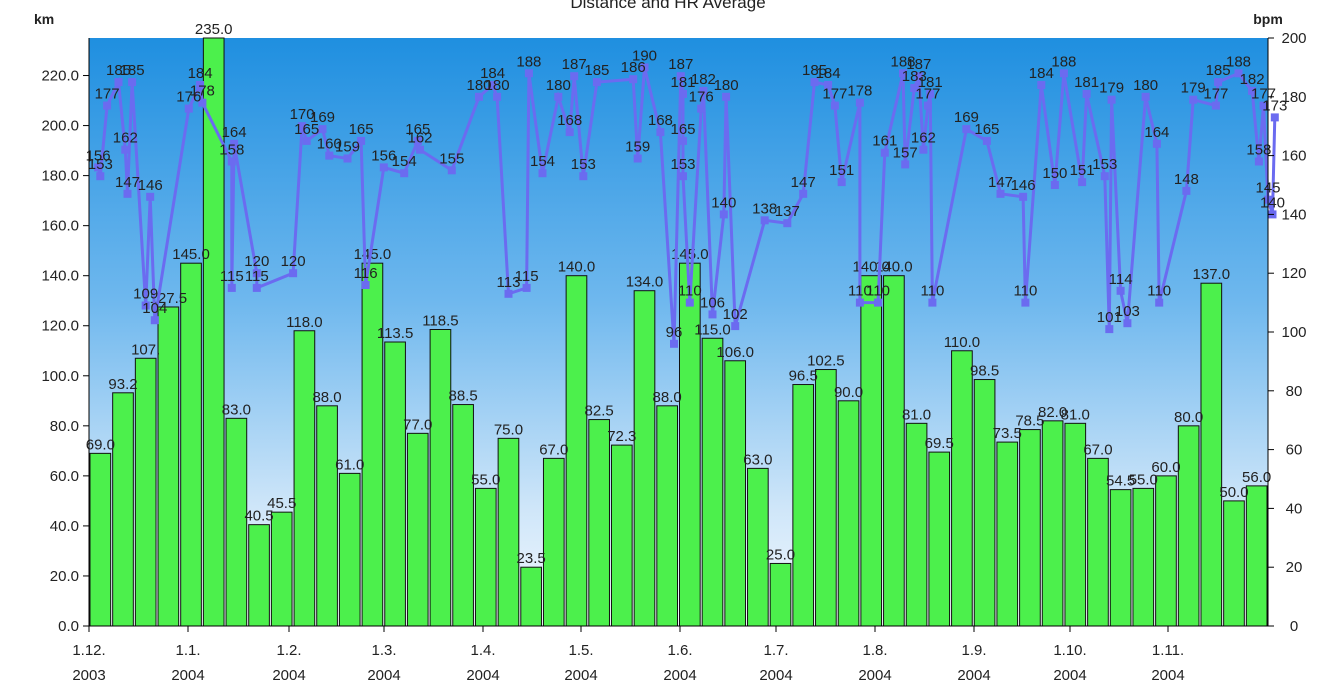 This screenshot has height=698, width=1321. I want to click on hr-label-83: 110, so click(1159, 291).